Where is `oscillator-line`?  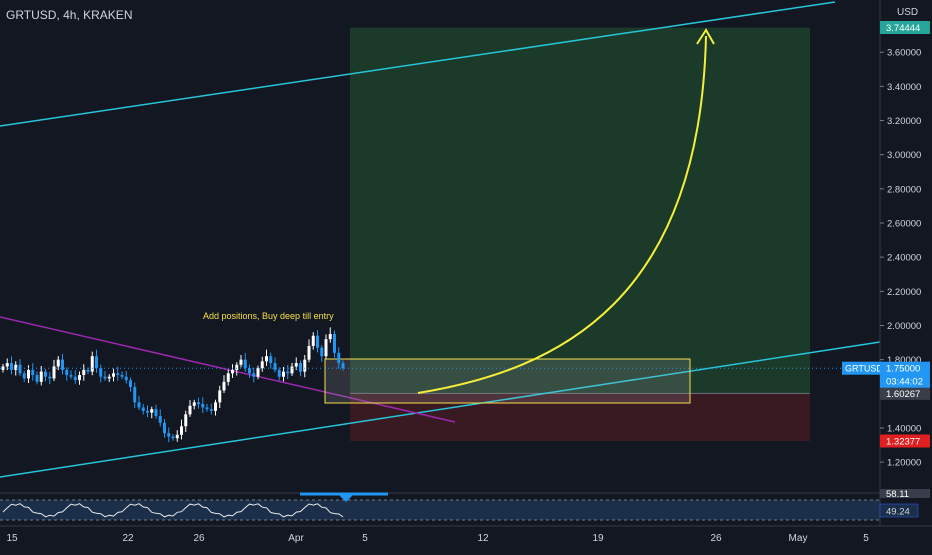 oscillator-line is located at coordinates (173, 510).